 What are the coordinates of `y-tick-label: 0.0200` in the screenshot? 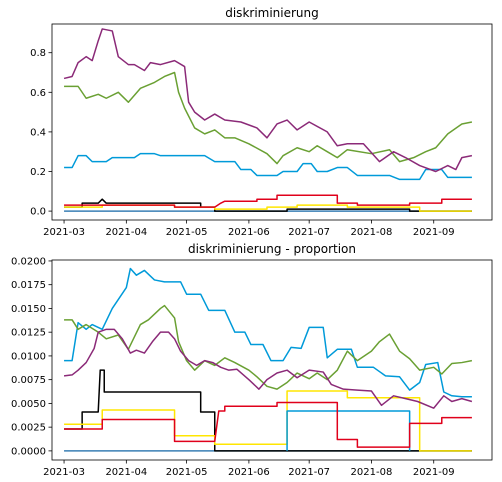 It's located at (28, 261).